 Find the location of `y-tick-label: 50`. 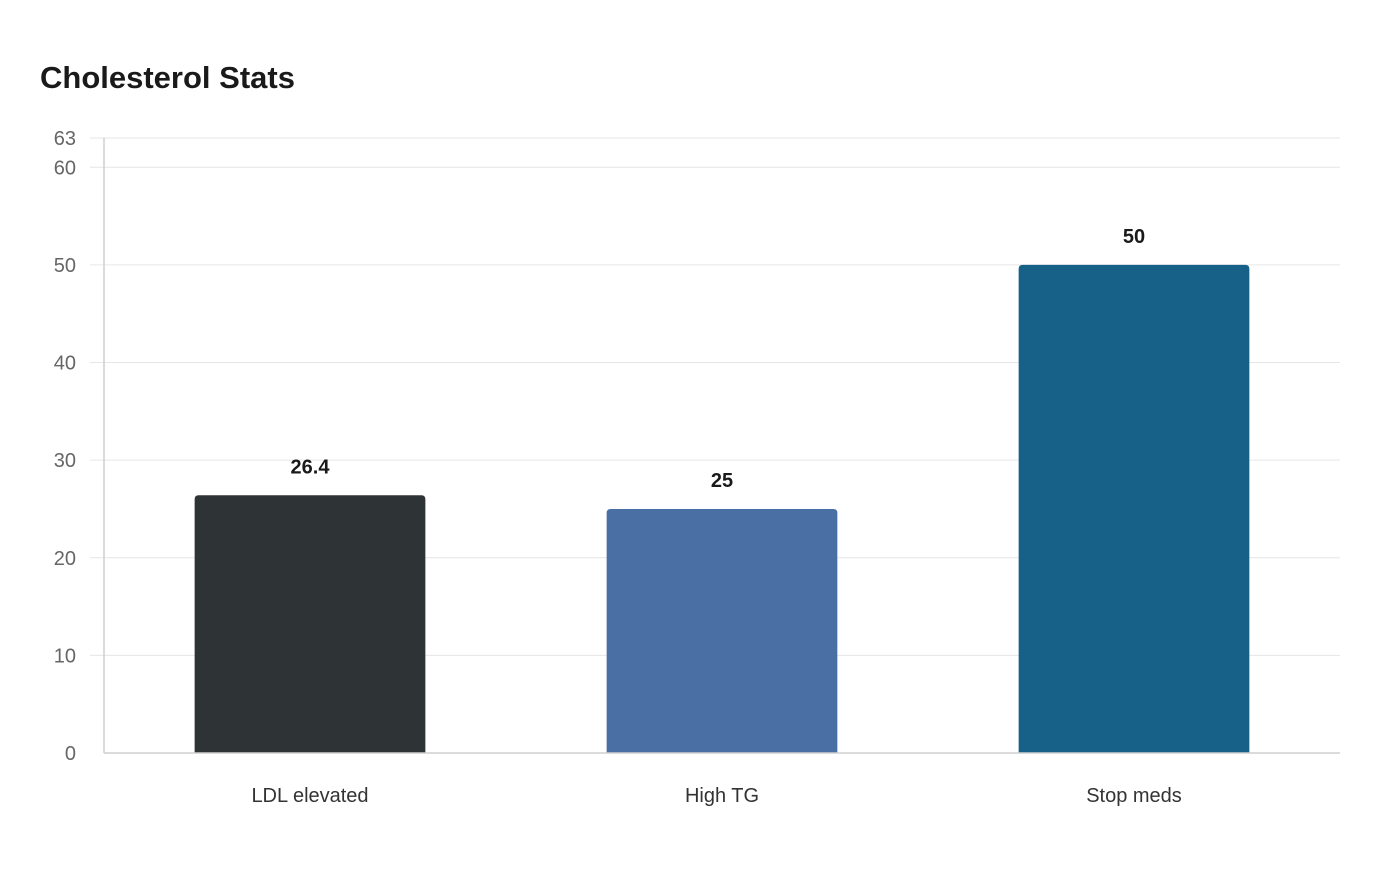

y-tick-label: 50 is located at coordinates (65, 266).